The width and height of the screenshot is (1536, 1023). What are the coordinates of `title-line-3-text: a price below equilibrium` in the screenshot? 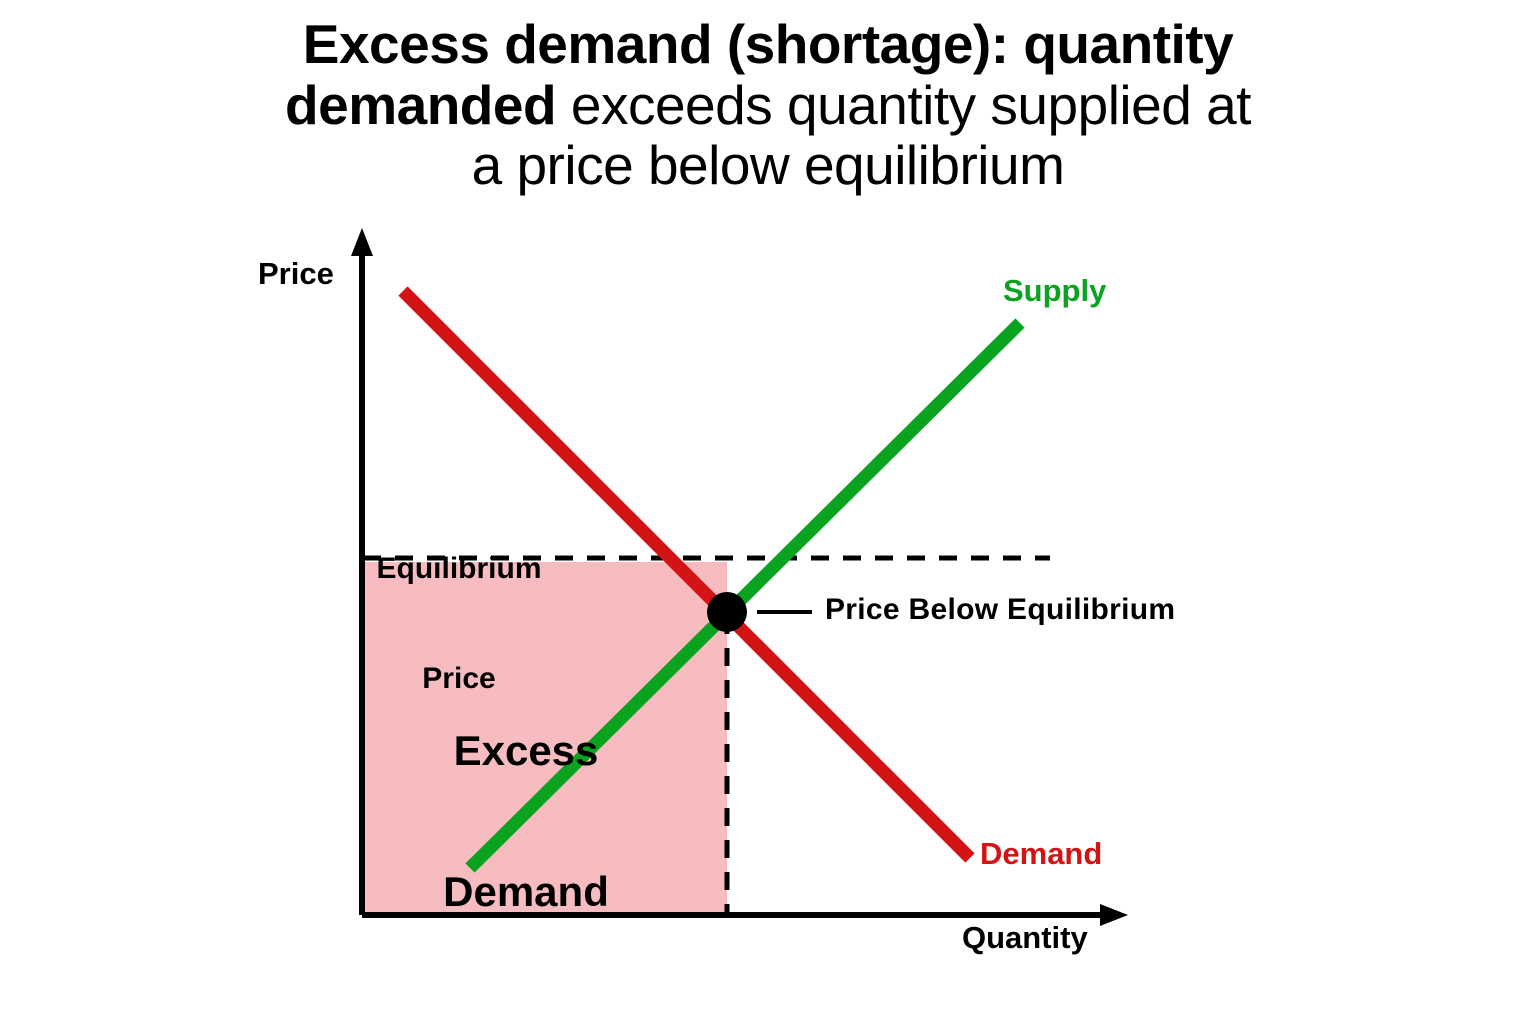 It's located at (768, 165).